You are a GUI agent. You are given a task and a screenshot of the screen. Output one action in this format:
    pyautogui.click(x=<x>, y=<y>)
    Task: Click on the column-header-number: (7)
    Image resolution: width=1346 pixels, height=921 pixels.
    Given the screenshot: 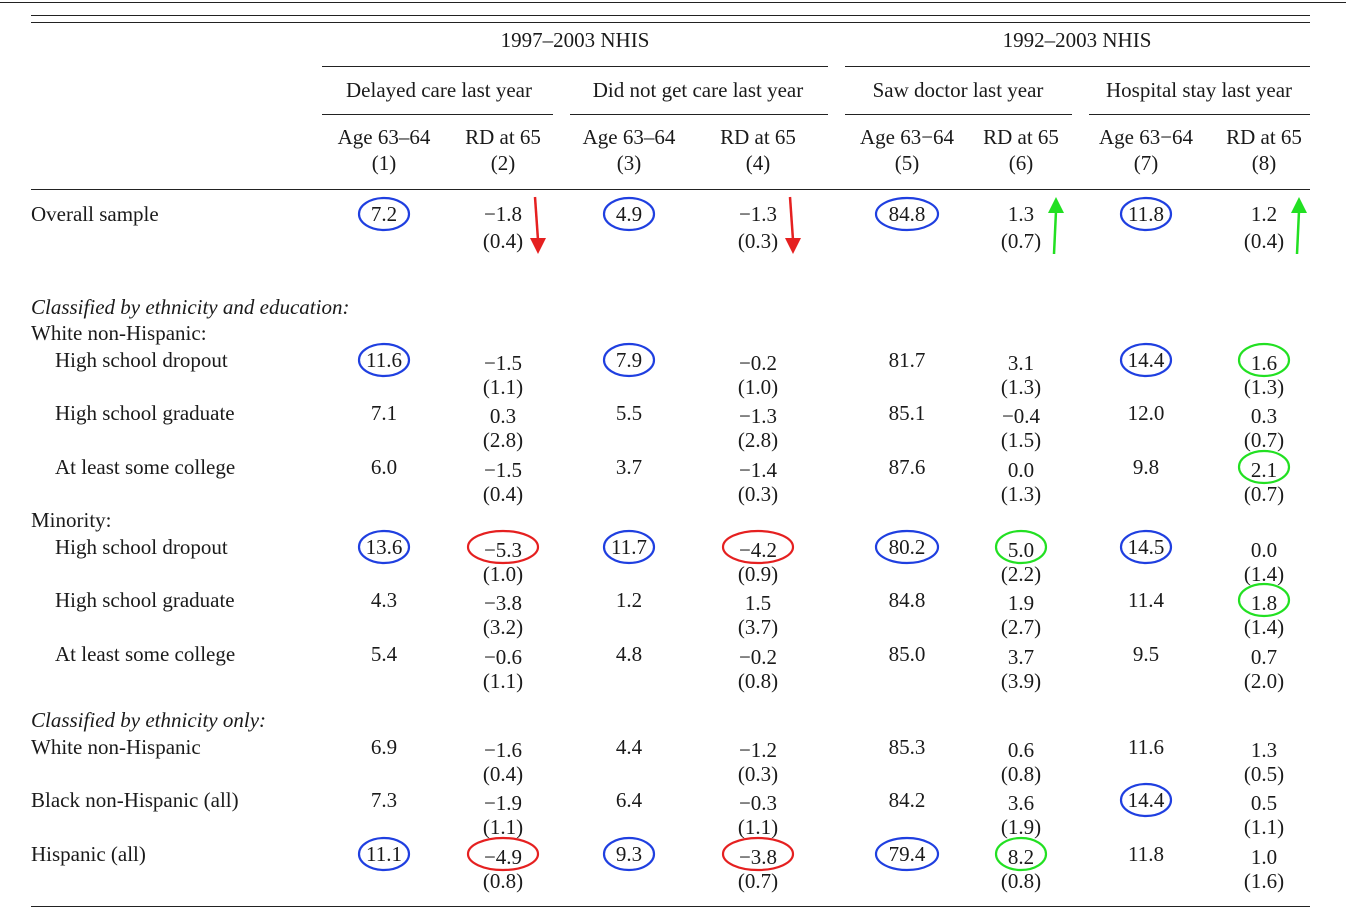 What is the action you would take?
    pyautogui.click(x=1146, y=163)
    